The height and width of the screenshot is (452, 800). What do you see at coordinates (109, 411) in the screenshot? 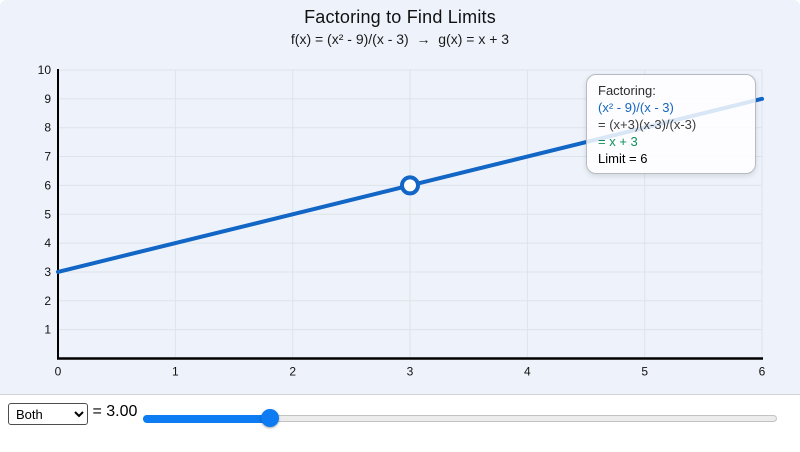
I see `x-value-label: x = 3.00` at bounding box center [109, 411].